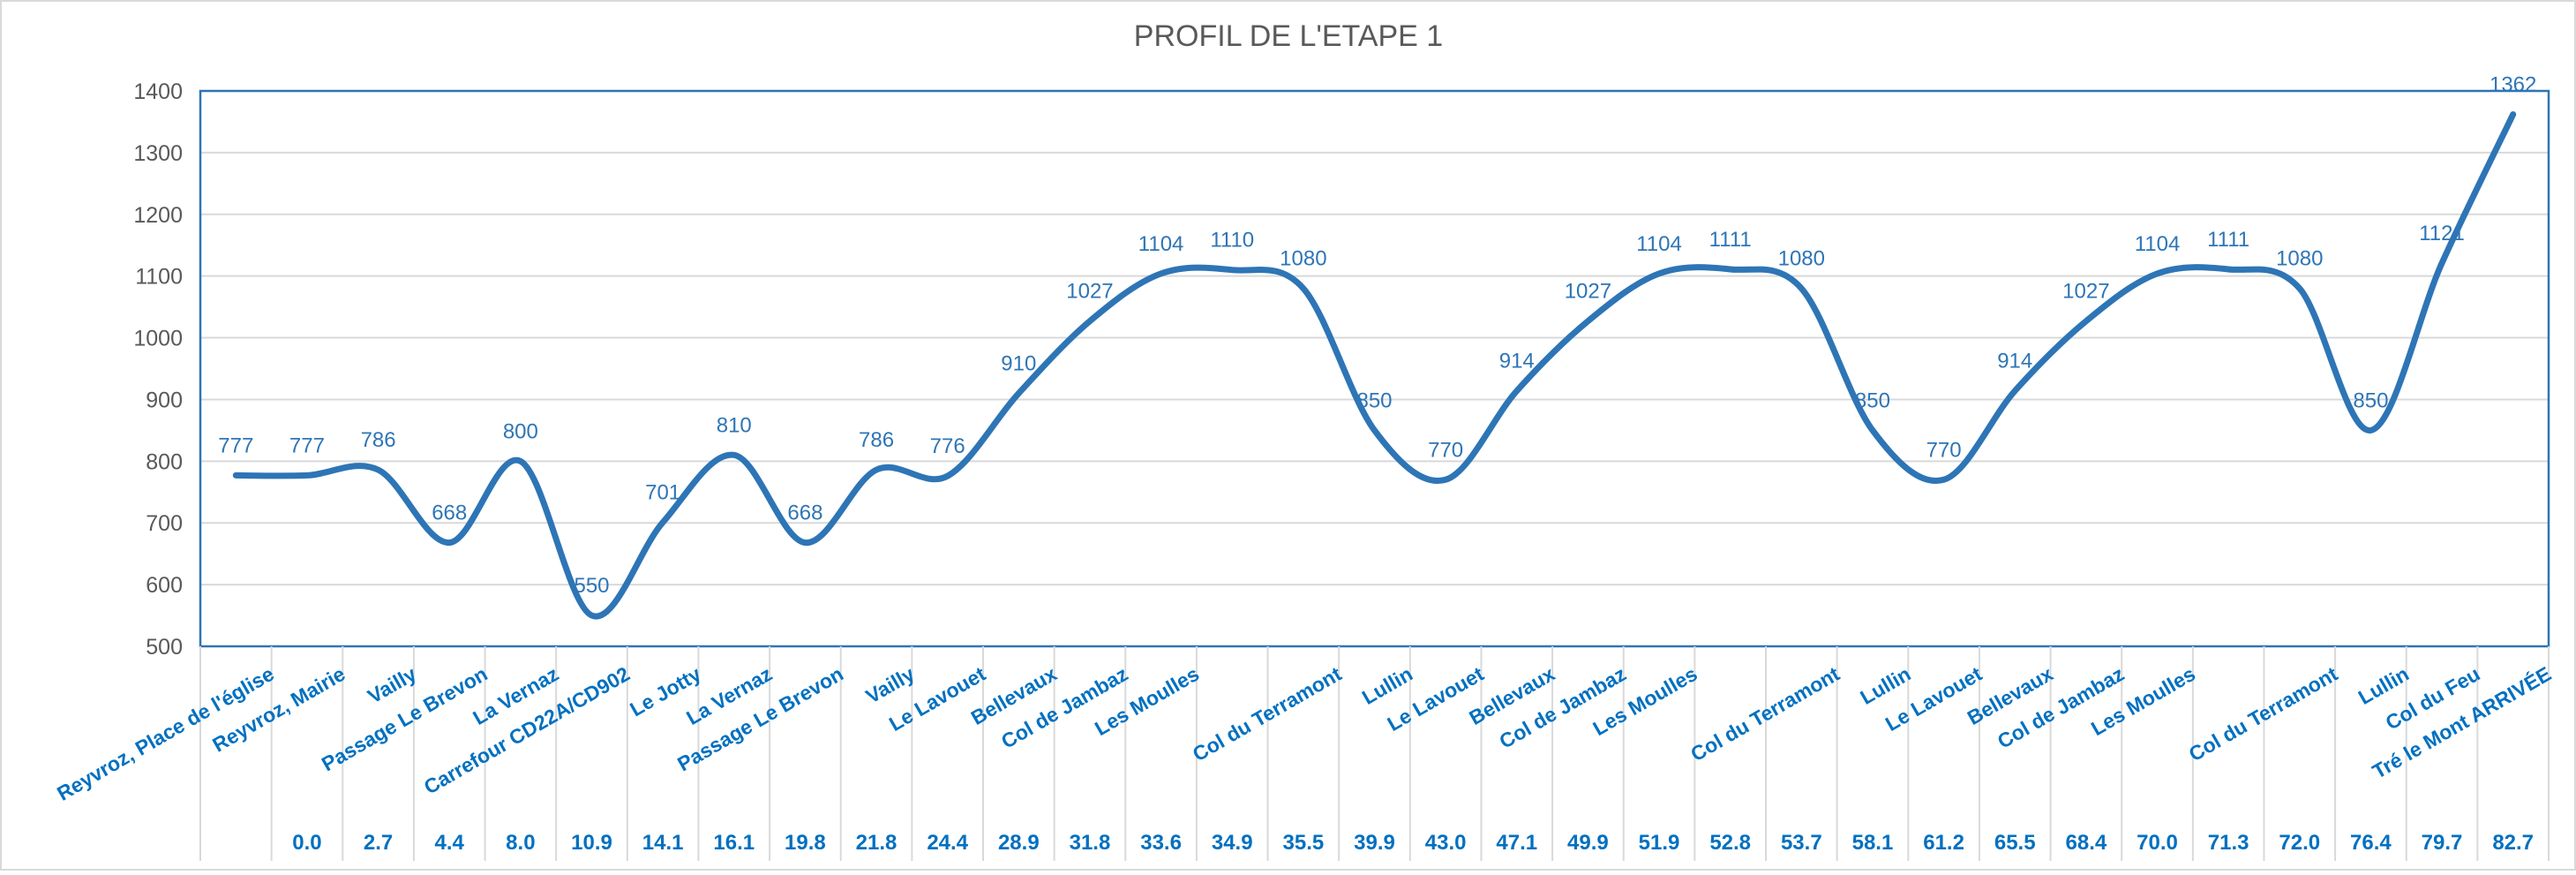 This screenshot has width=2576, height=875. I want to click on data-label: 668, so click(804, 513).